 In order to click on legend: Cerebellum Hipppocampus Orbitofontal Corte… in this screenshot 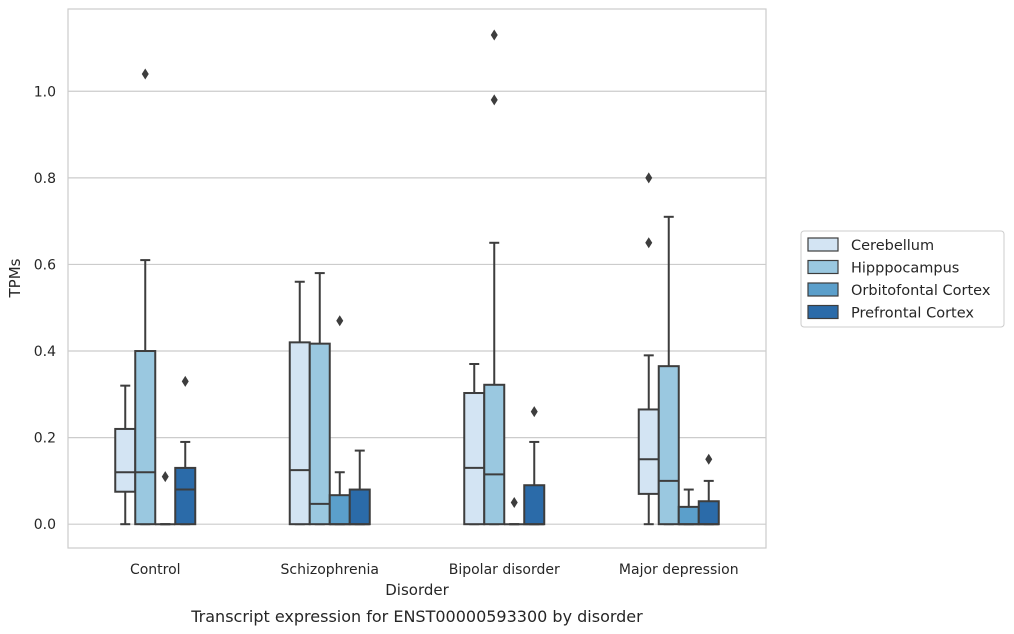, I will do `click(902, 279)`.